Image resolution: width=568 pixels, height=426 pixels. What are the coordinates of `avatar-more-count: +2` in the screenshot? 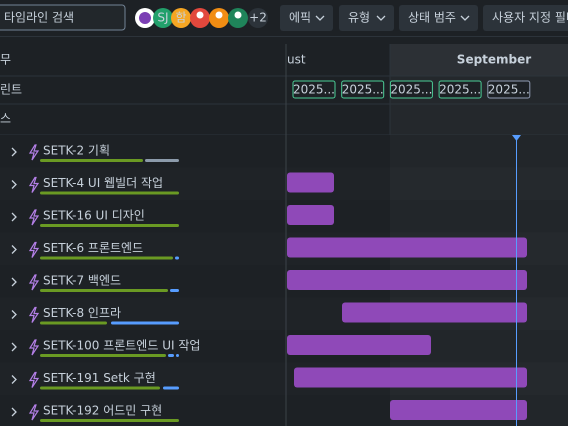 It's located at (258, 18).